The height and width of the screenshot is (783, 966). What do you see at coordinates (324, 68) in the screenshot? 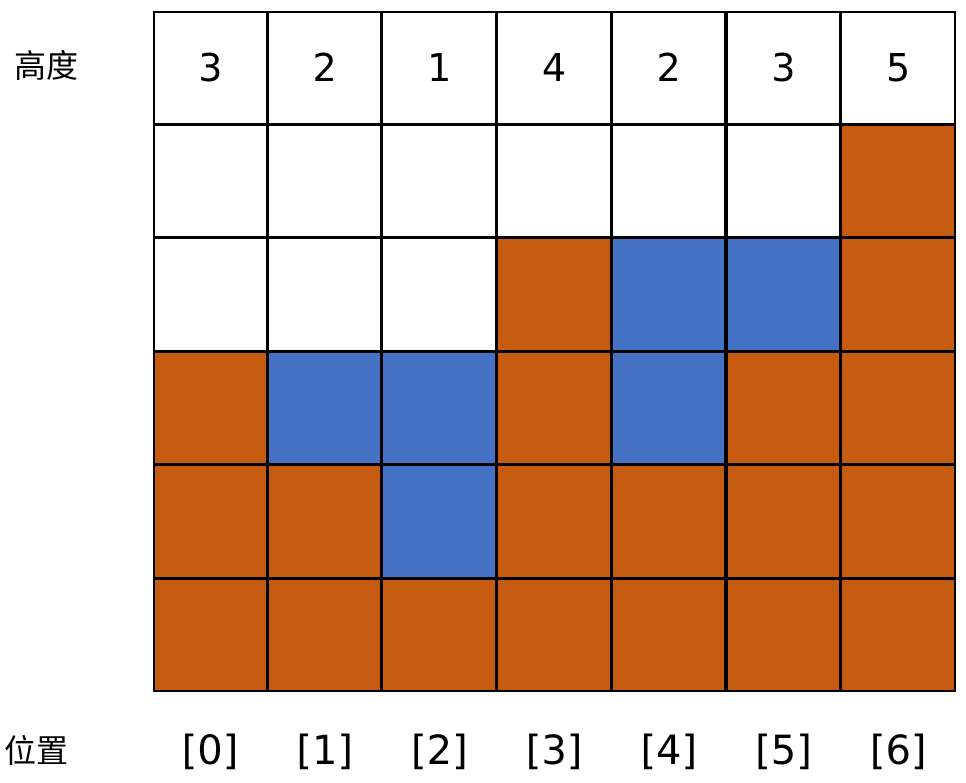
I see `height-value-1: 2` at bounding box center [324, 68].